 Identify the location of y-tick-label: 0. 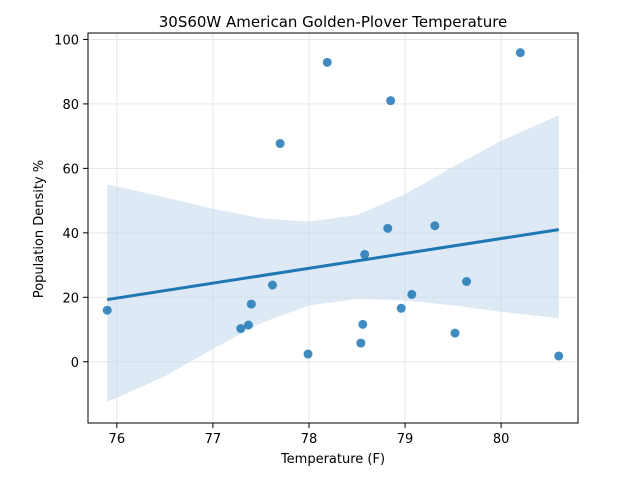
(75, 363).